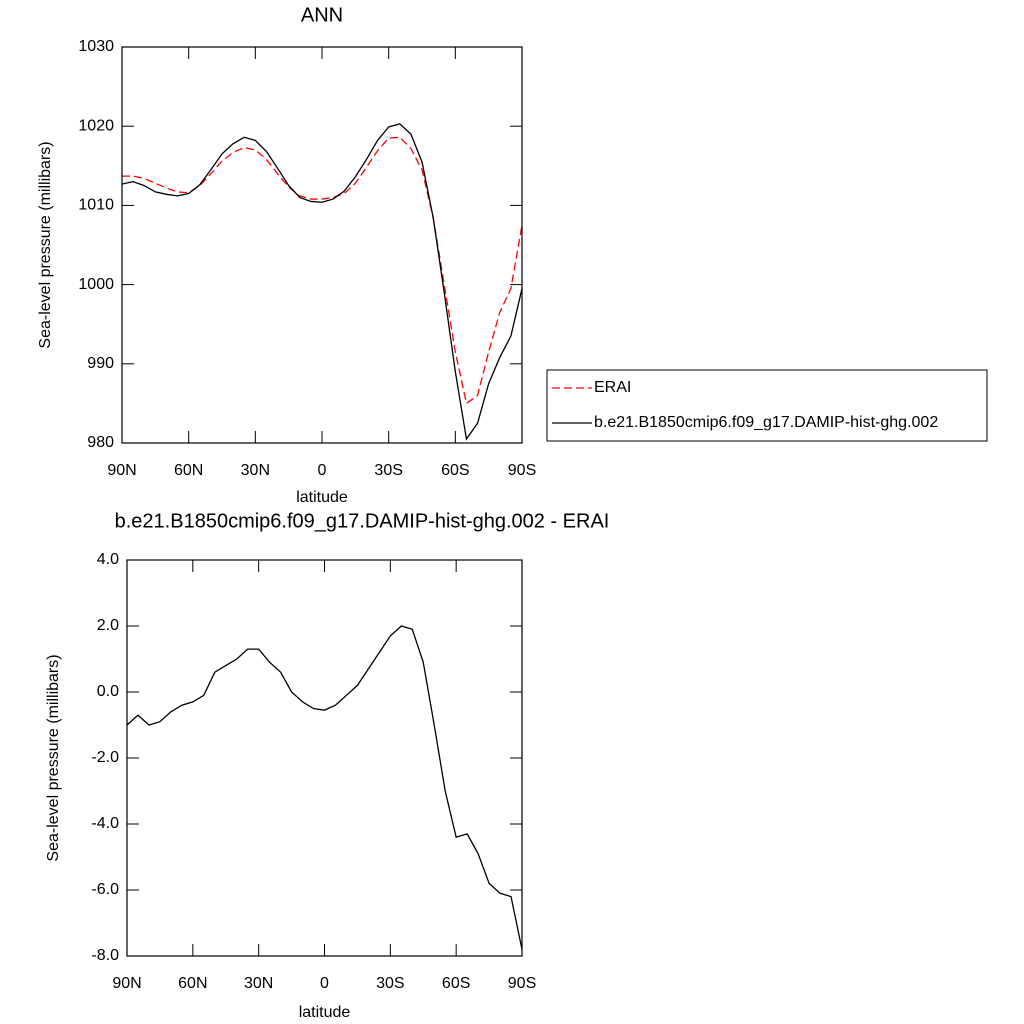  I want to click on y-tick-label: -2.0, so click(105, 757).